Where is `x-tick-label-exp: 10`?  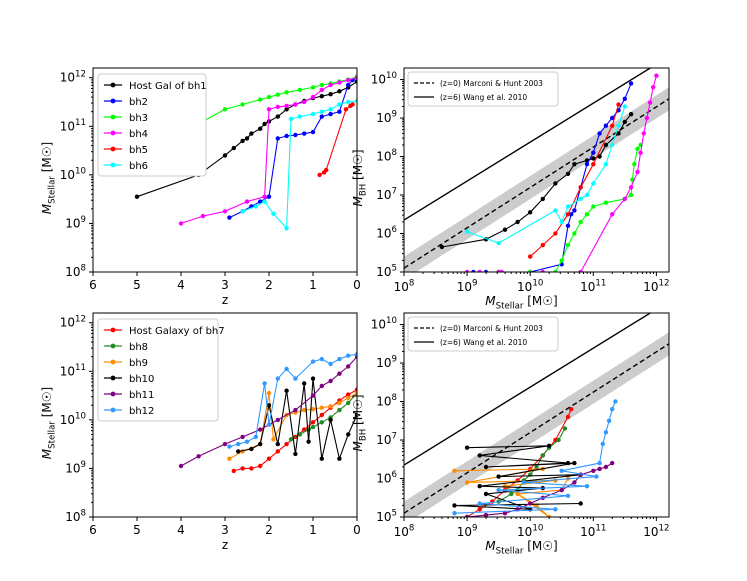
x-tick-label-exp: 10 is located at coordinates (537, 529).